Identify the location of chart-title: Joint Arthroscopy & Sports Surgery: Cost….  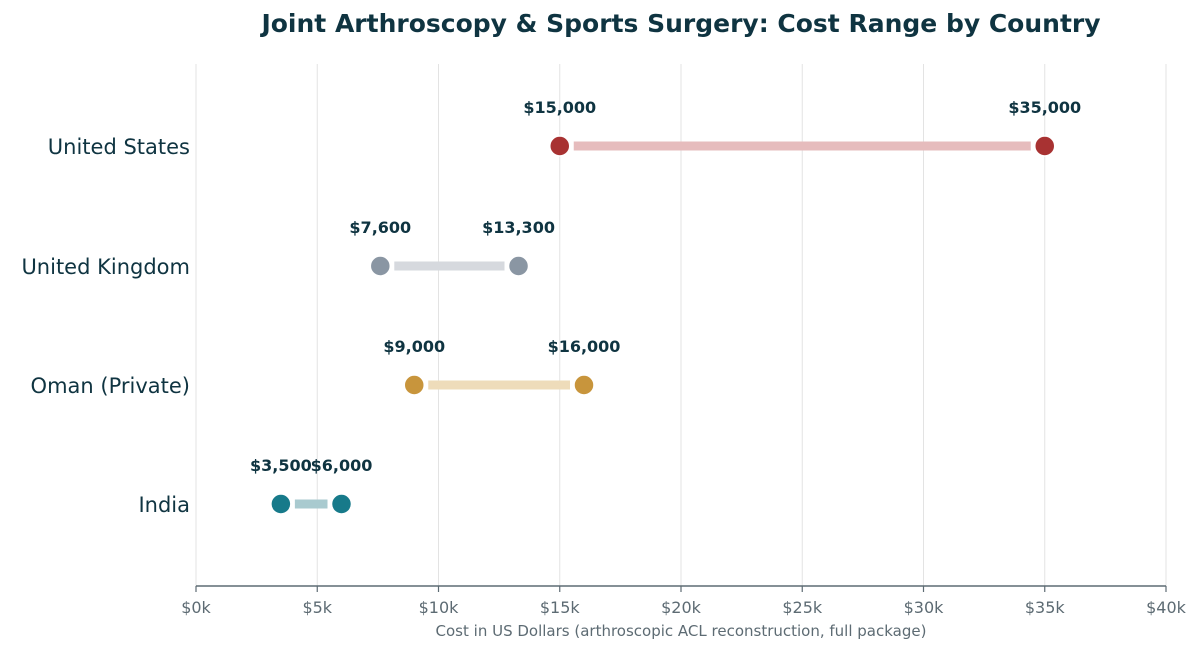
(679, 23).